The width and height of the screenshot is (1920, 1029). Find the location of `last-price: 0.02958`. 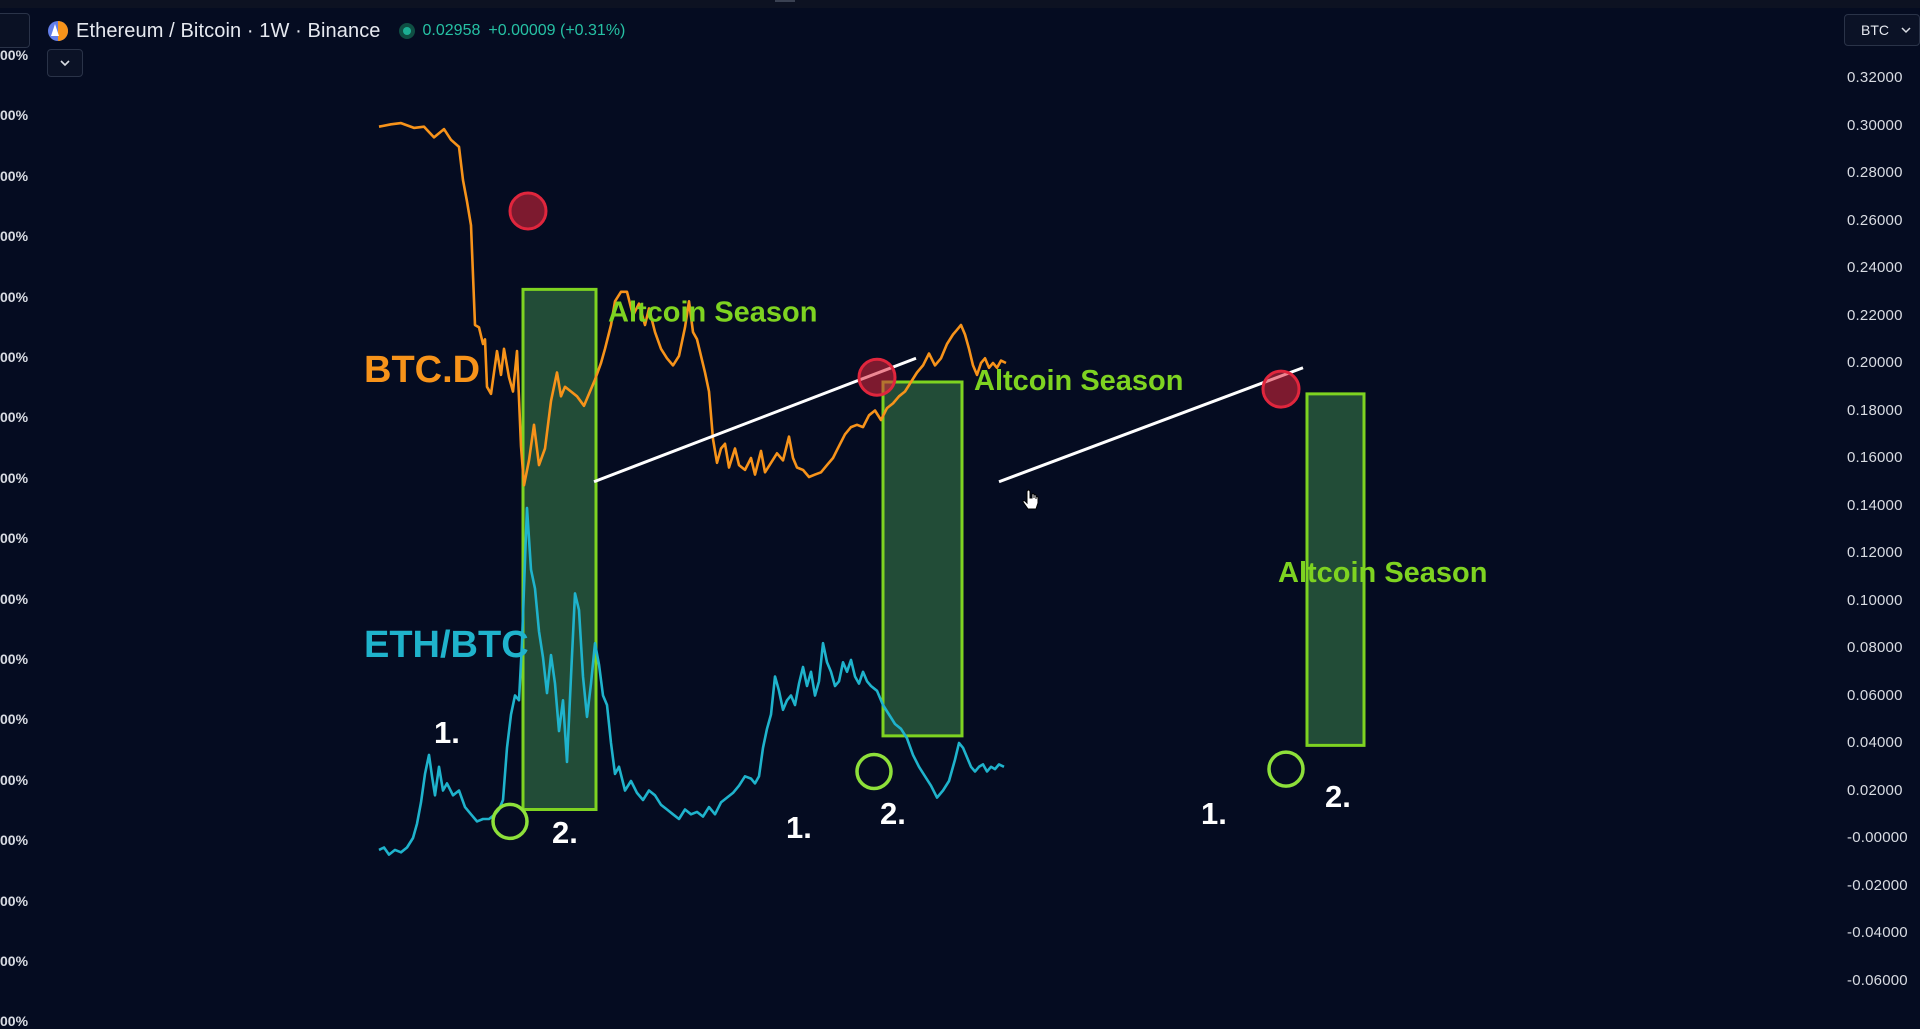

last-price: 0.02958 is located at coordinates (451, 30).